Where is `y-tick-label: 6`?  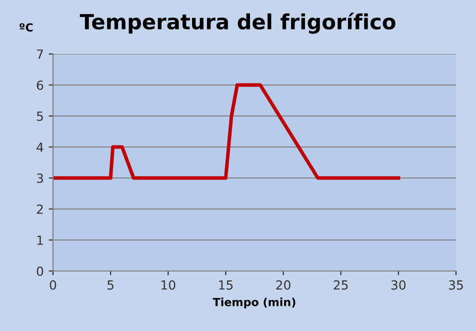 y-tick-label: 6 is located at coordinates (40, 85).